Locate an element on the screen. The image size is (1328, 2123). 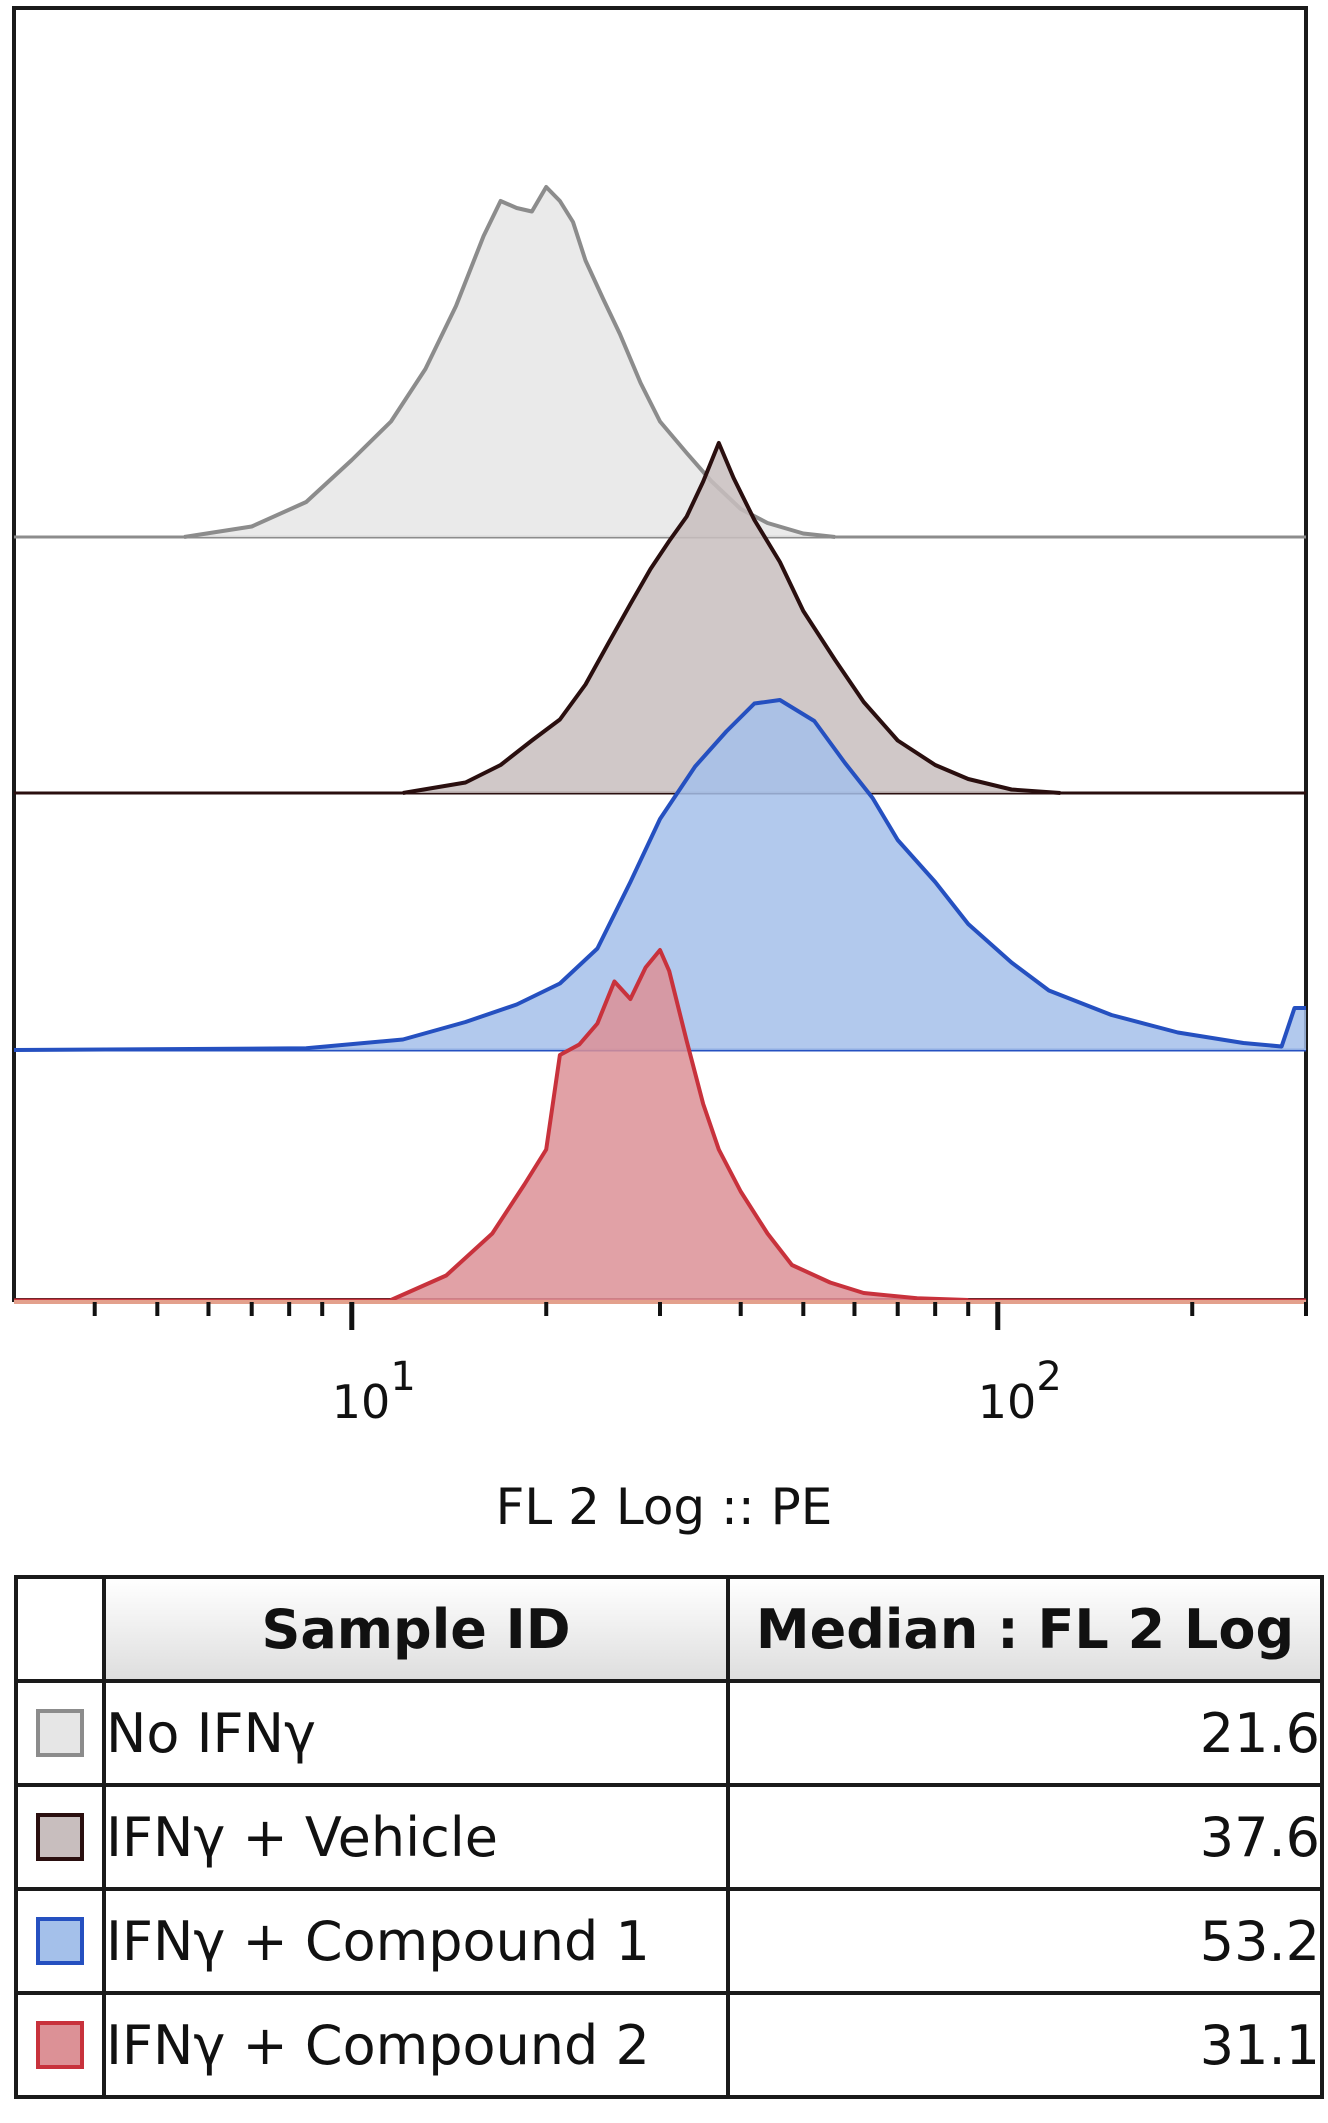
histogram-area-vehicle is located at coordinates (731, 618).